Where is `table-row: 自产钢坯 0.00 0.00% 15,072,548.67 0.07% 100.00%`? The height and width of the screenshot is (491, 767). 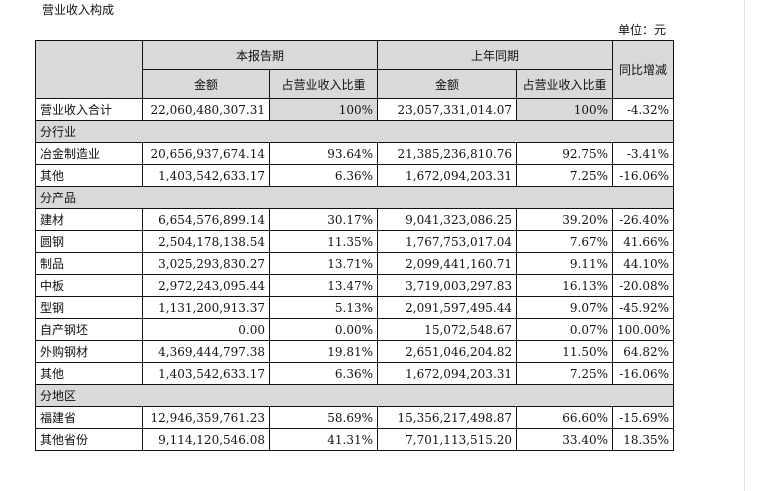
table-row: 自产钢坯 0.00 0.00% 15,072,548.67 0.07% 100.00% is located at coordinates (355, 329).